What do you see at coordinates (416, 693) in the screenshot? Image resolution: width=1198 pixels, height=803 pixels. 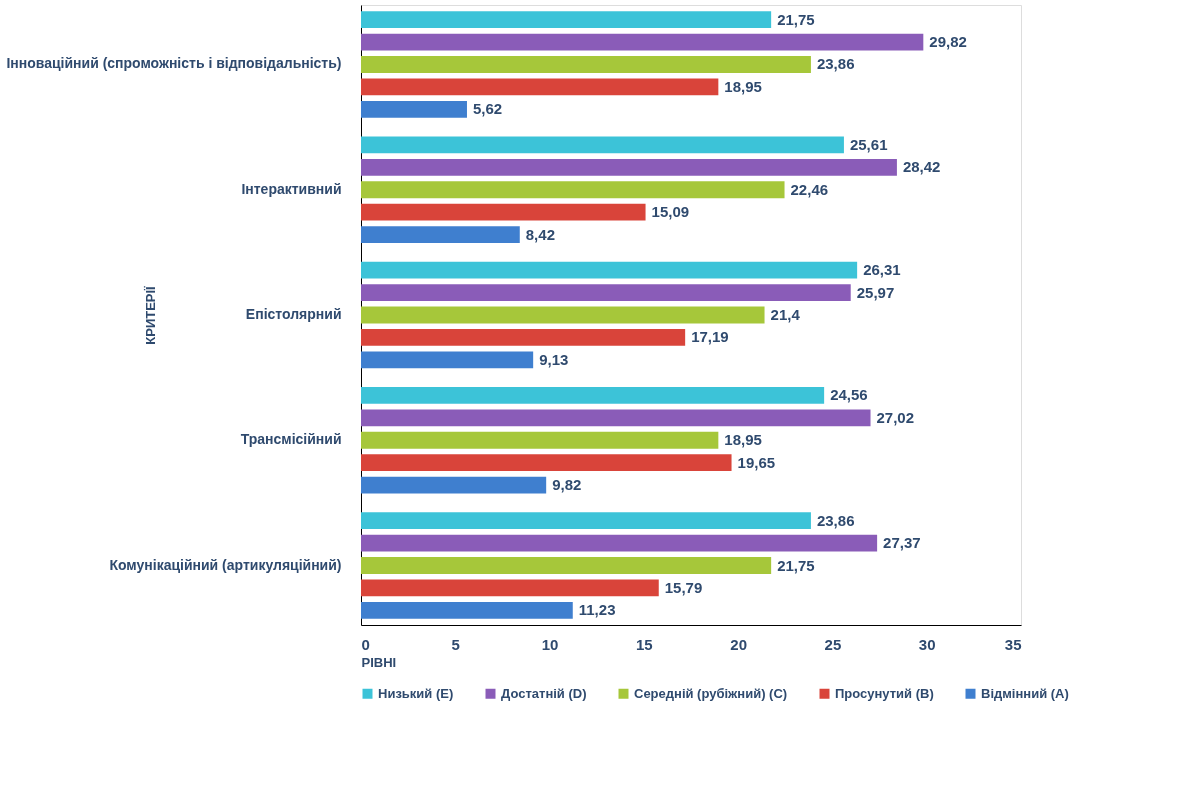 I see `legend-label: Низький (E)` at bounding box center [416, 693].